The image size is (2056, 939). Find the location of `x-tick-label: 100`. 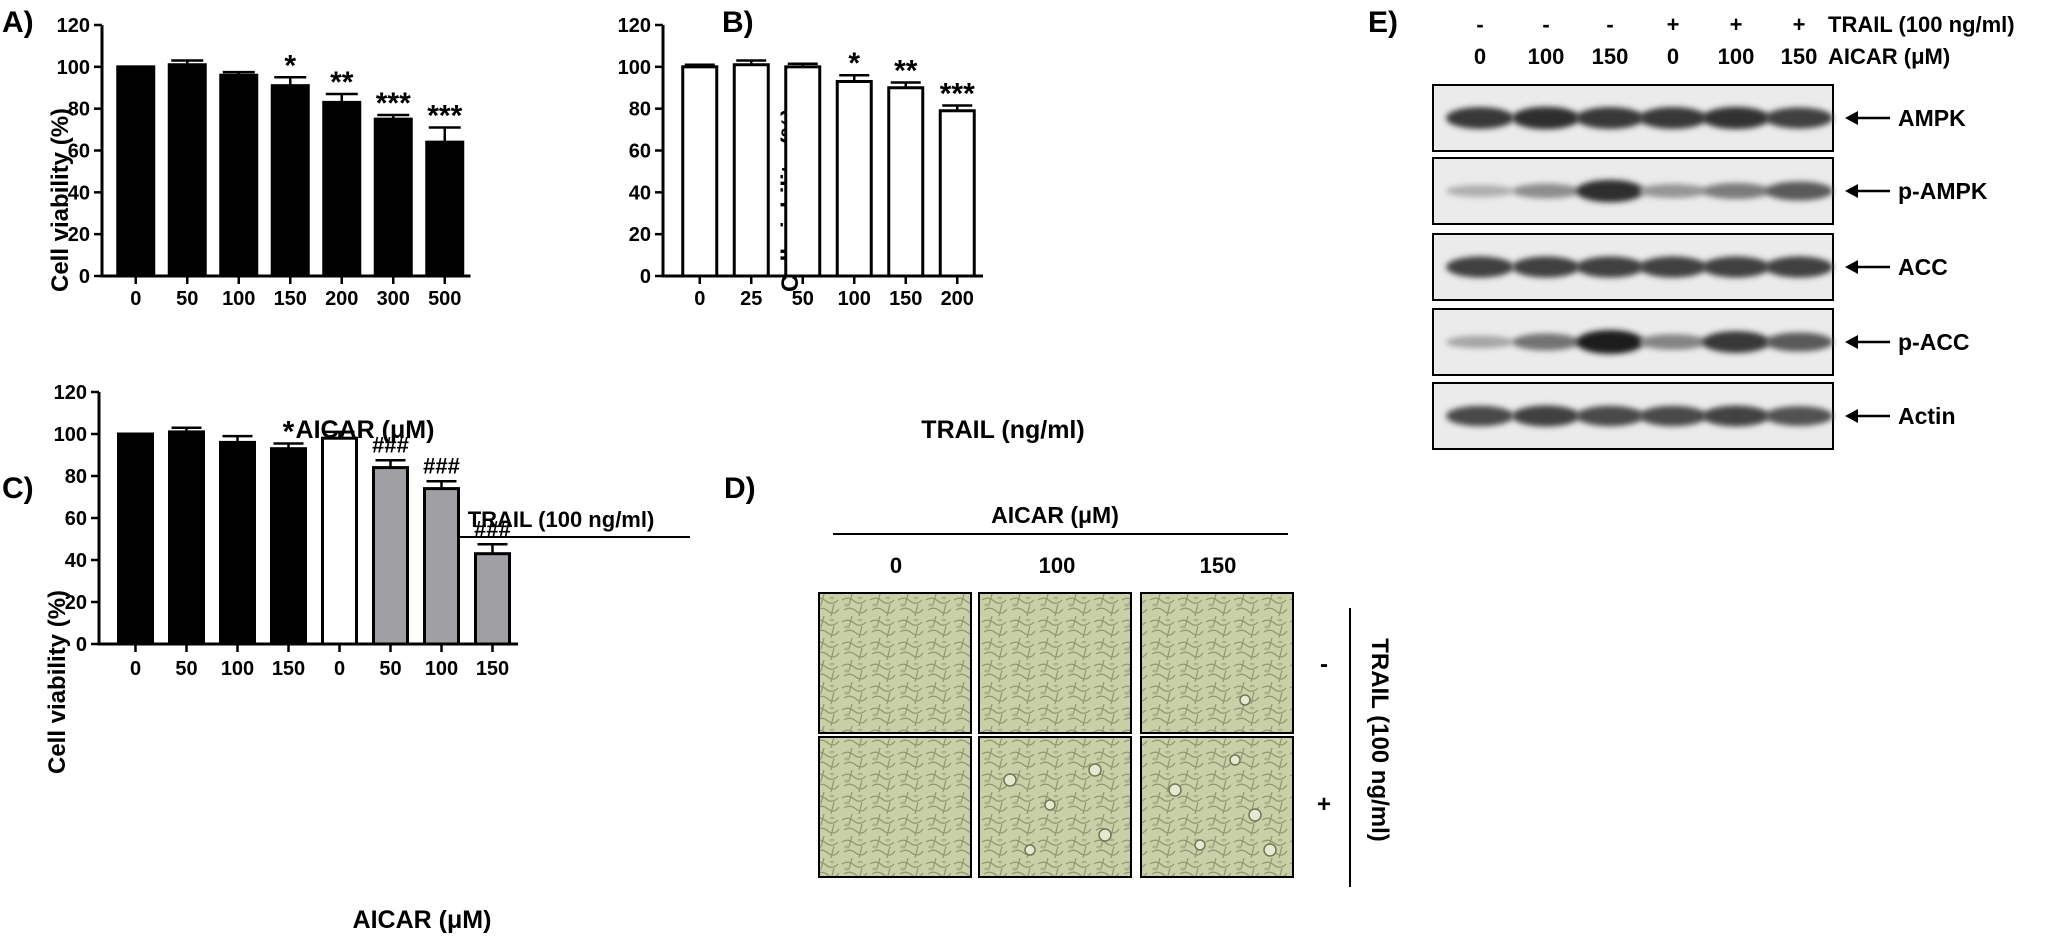

x-tick-label: 100 is located at coordinates (237, 669).